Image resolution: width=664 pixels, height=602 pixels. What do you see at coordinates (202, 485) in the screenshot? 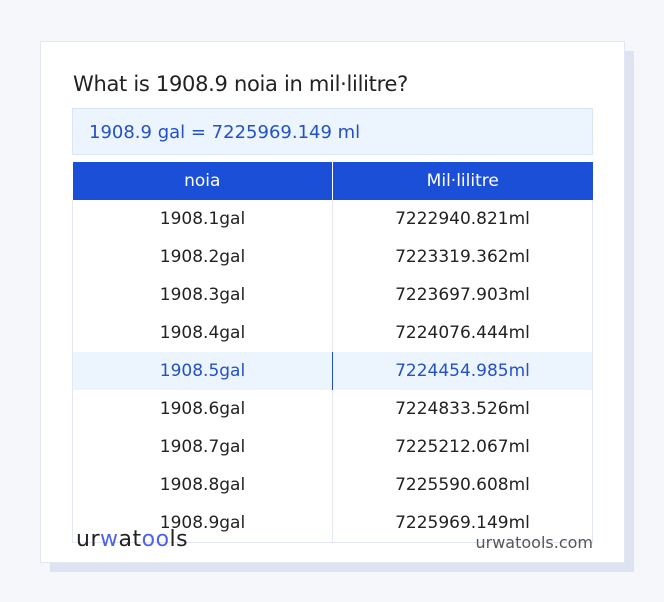
I see `noia-cell: 1908.8gal` at bounding box center [202, 485].